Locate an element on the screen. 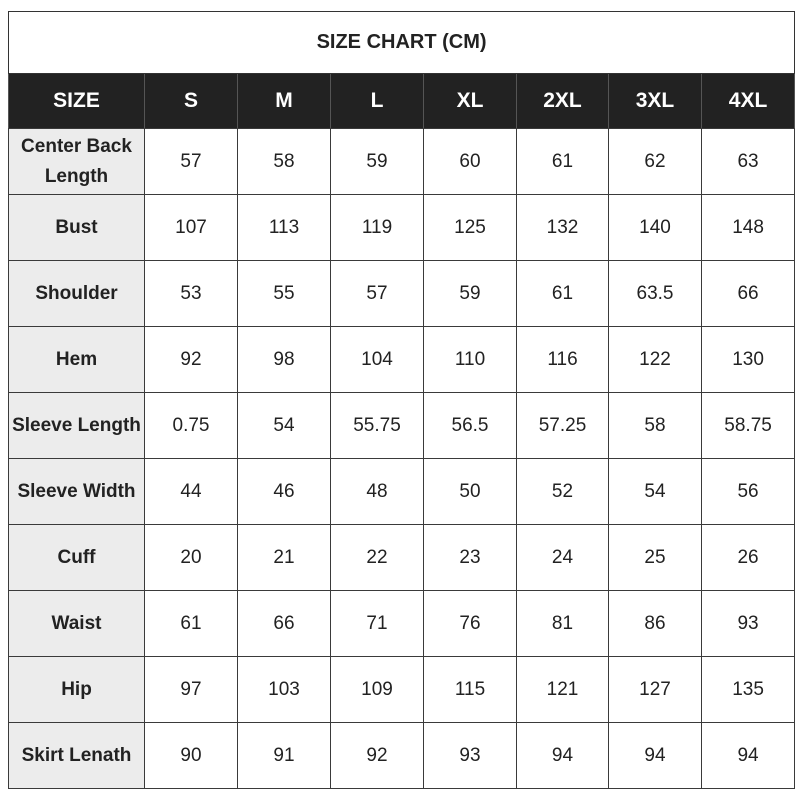  table-cell: 22 is located at coordinates (377, 557).